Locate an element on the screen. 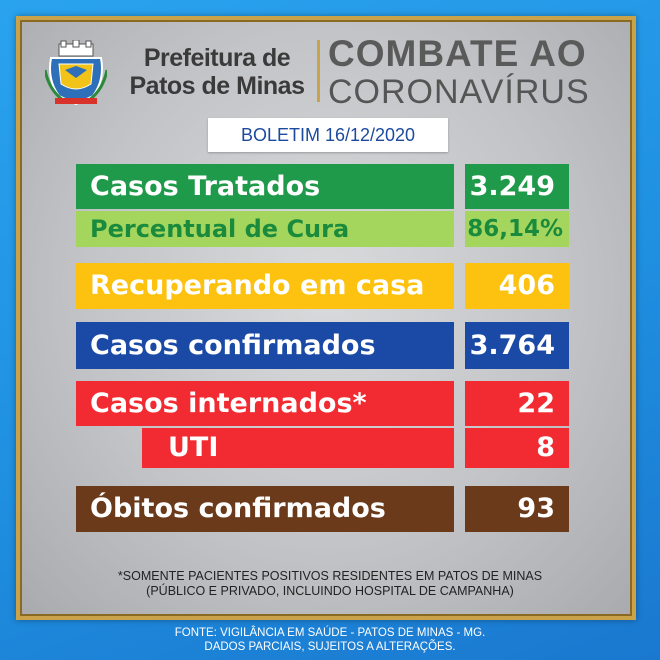  obitos-label: Óbitos confirmados is located at coordinates (265, 509).